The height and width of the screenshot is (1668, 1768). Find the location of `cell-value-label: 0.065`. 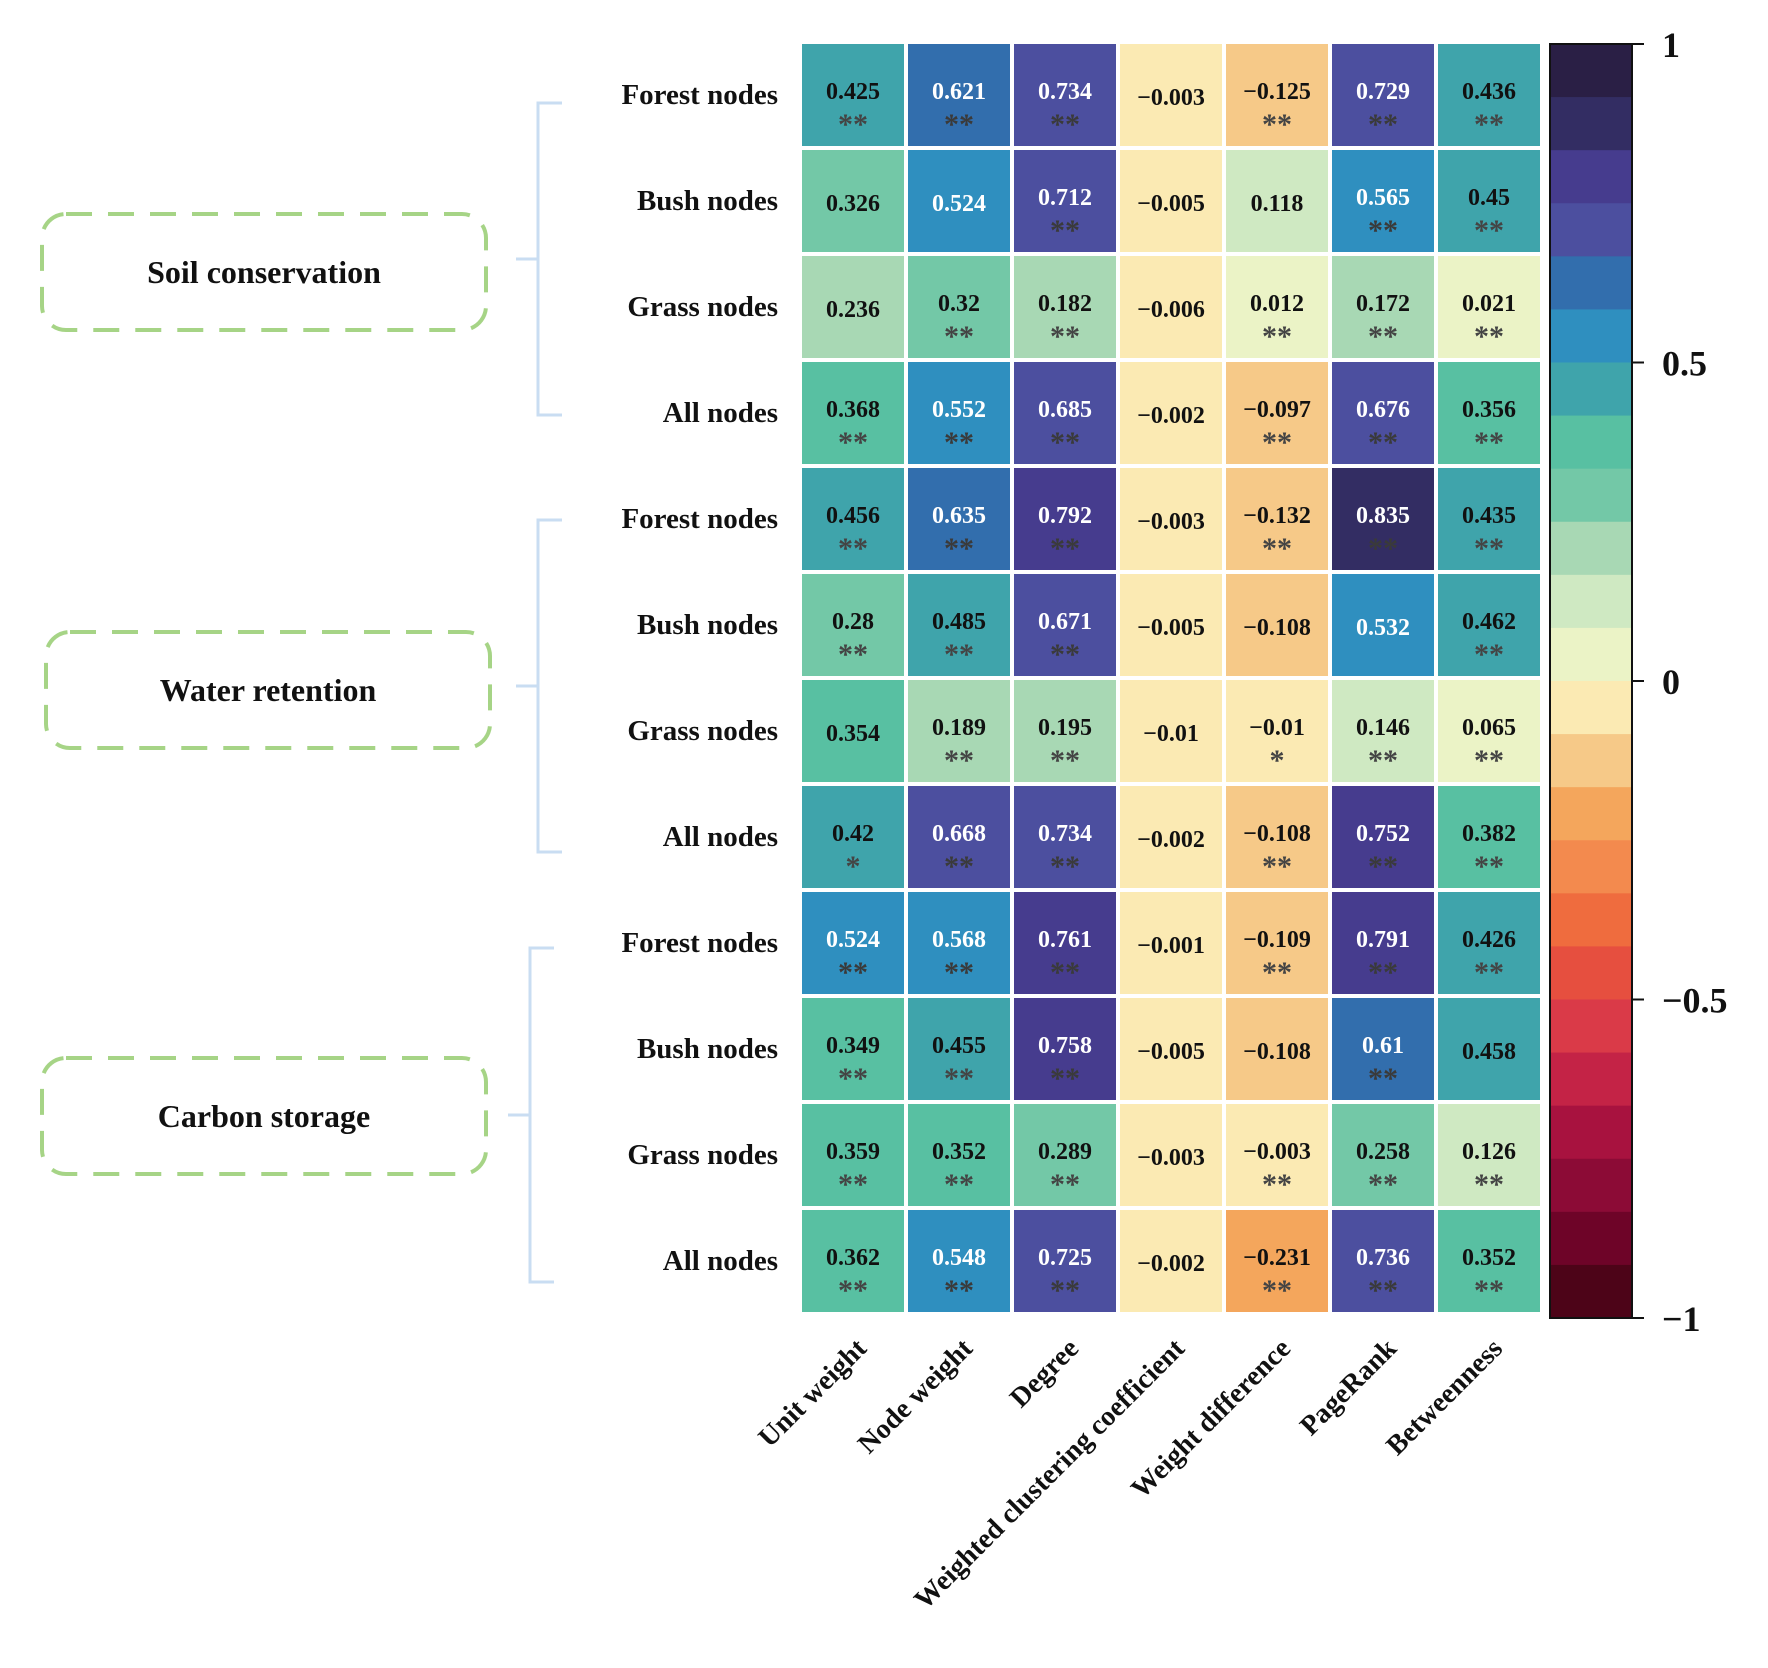

cell-value-label: 0.065 is located at coordinates (1489, 728).